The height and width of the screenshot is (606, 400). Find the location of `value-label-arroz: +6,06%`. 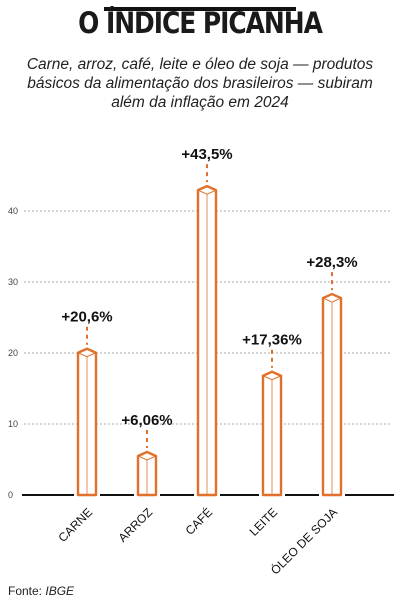

value-label-arroz: +6,06% is located at coordinates (146, 420).